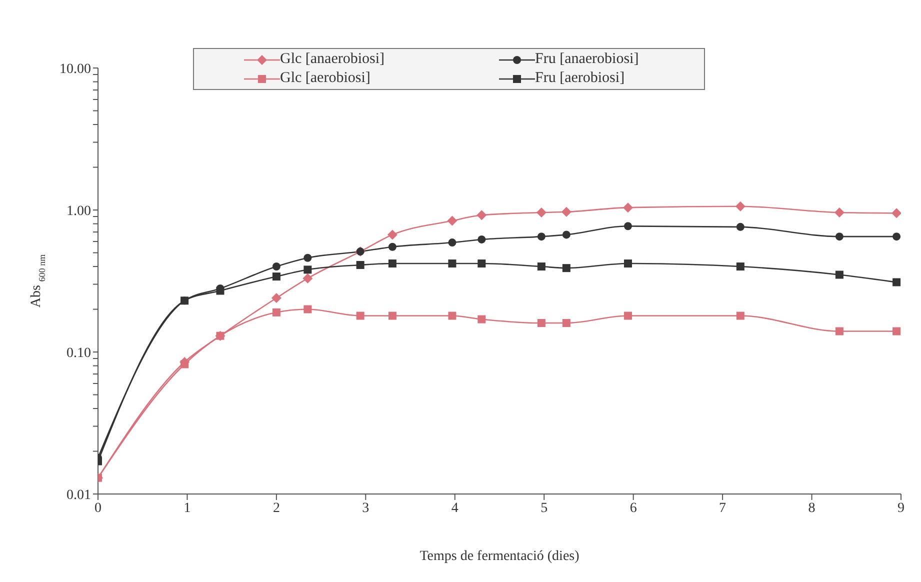 Image resolution: width=921 pixels, height=582 pixels. What do you see at coordinates (633, 508) in the screenshot?
I see `x-tick-label: 6` at bounding box center [633, 508].